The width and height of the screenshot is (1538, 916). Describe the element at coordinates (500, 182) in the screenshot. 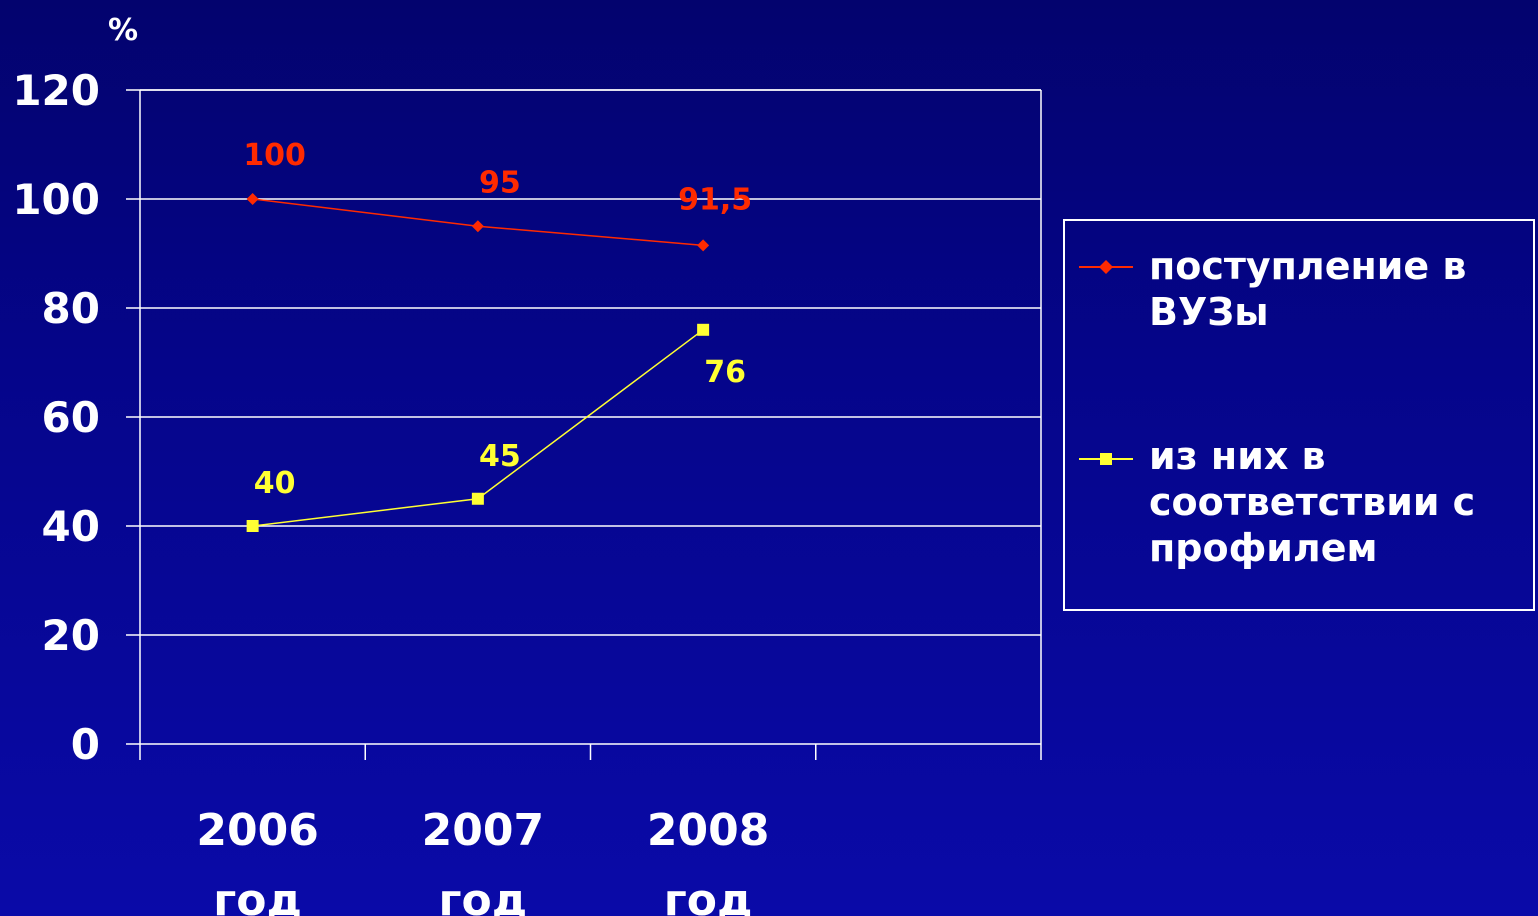

I see `data-label: 95` at that location.